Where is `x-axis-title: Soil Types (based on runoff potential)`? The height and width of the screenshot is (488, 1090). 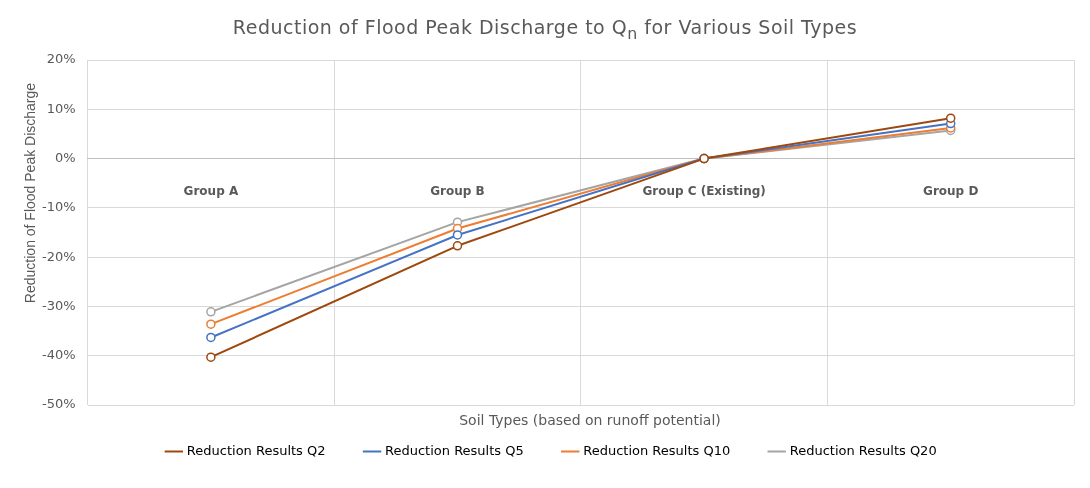 x-axis-title: Soil Types (based on runoff potential) is located at coordinates (590, 420).